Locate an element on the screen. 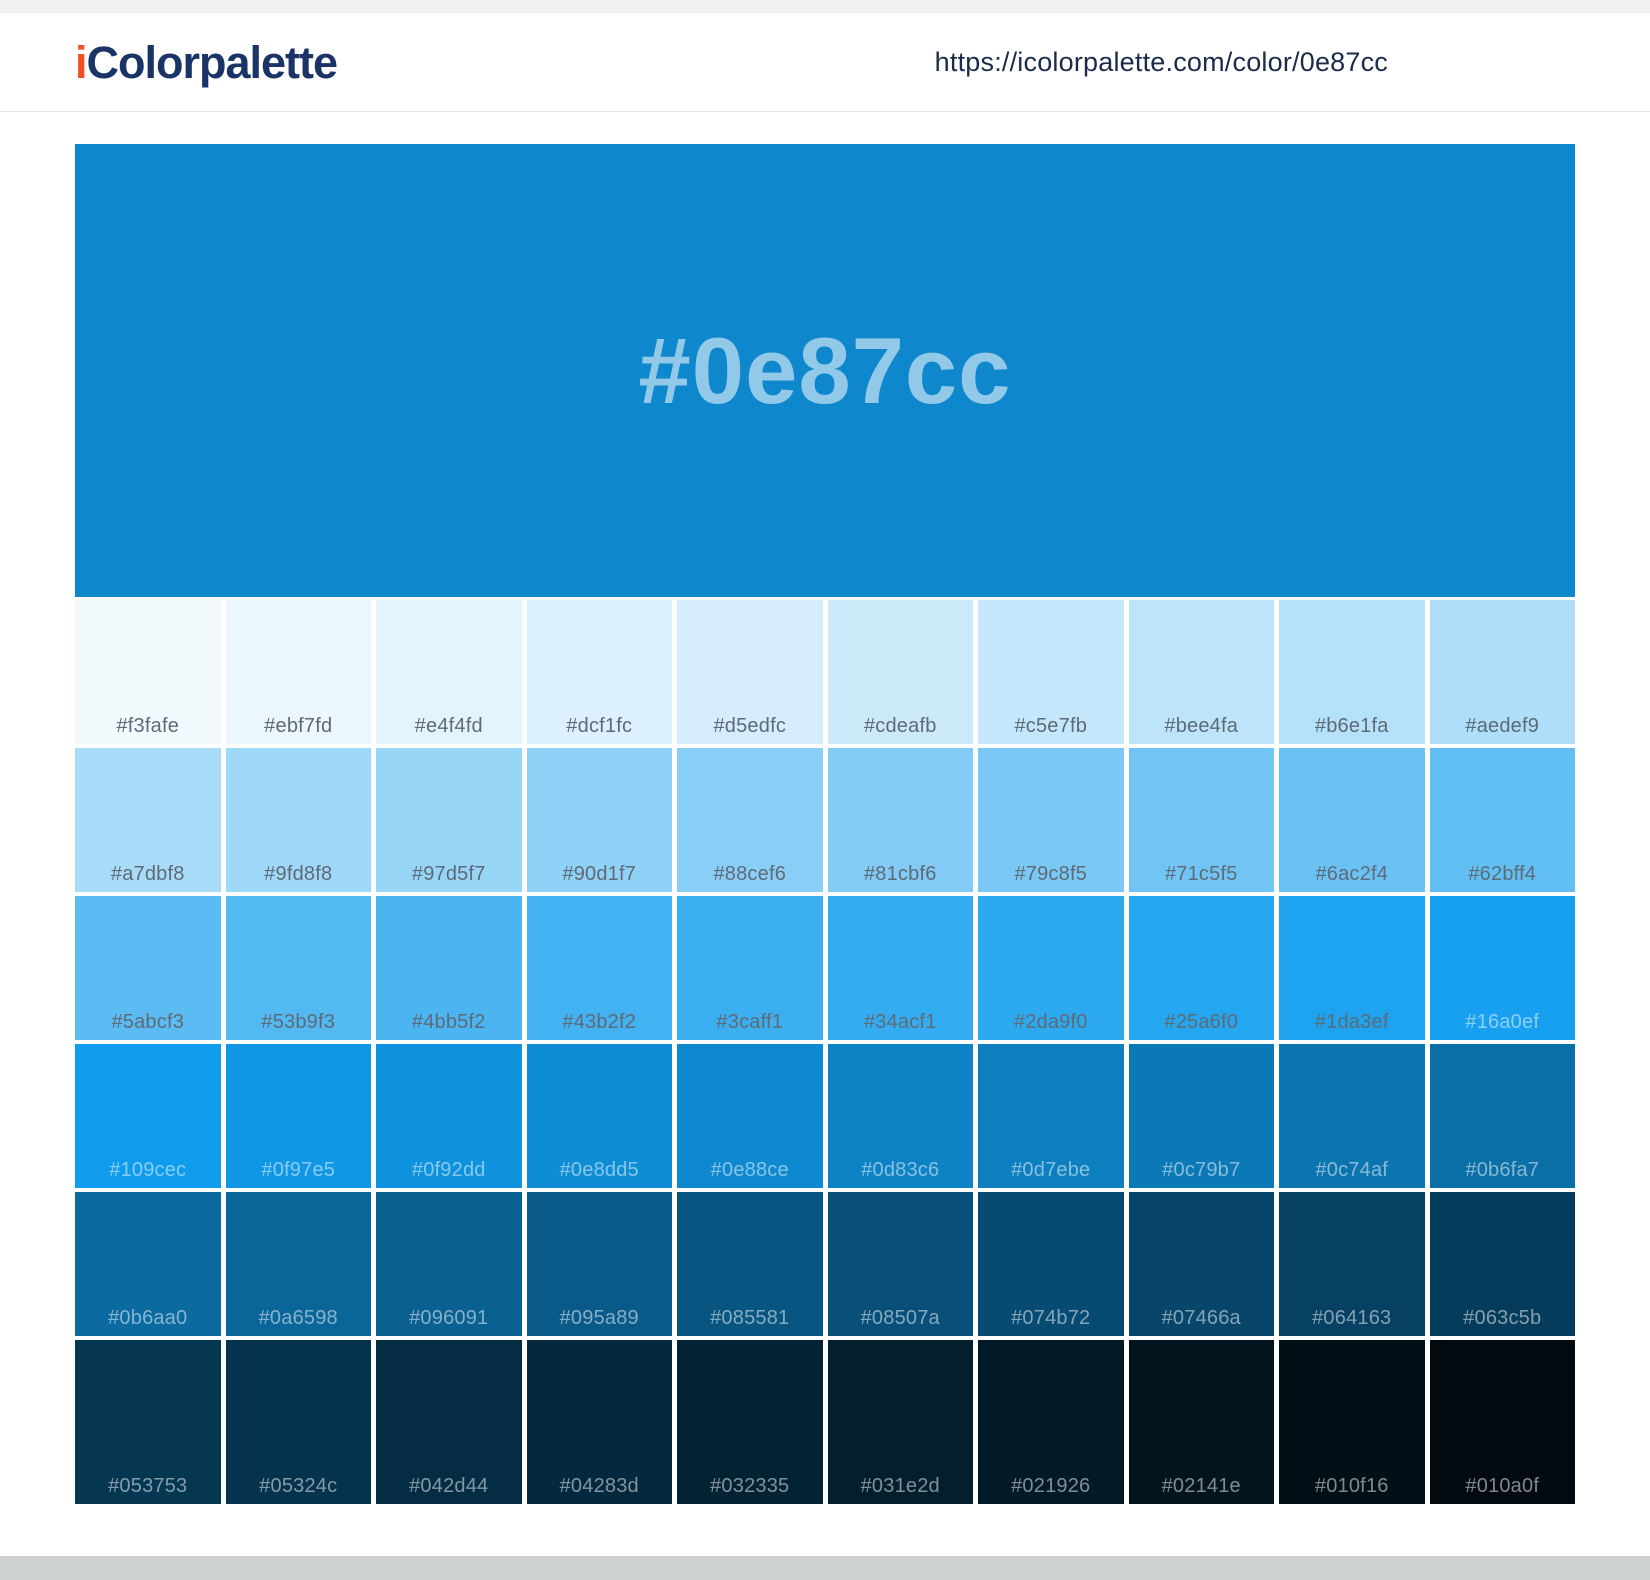 This screenshot has width=1650, height=1580. shade-hex-label: #3caff1 is located at coordinates (750, 1022).